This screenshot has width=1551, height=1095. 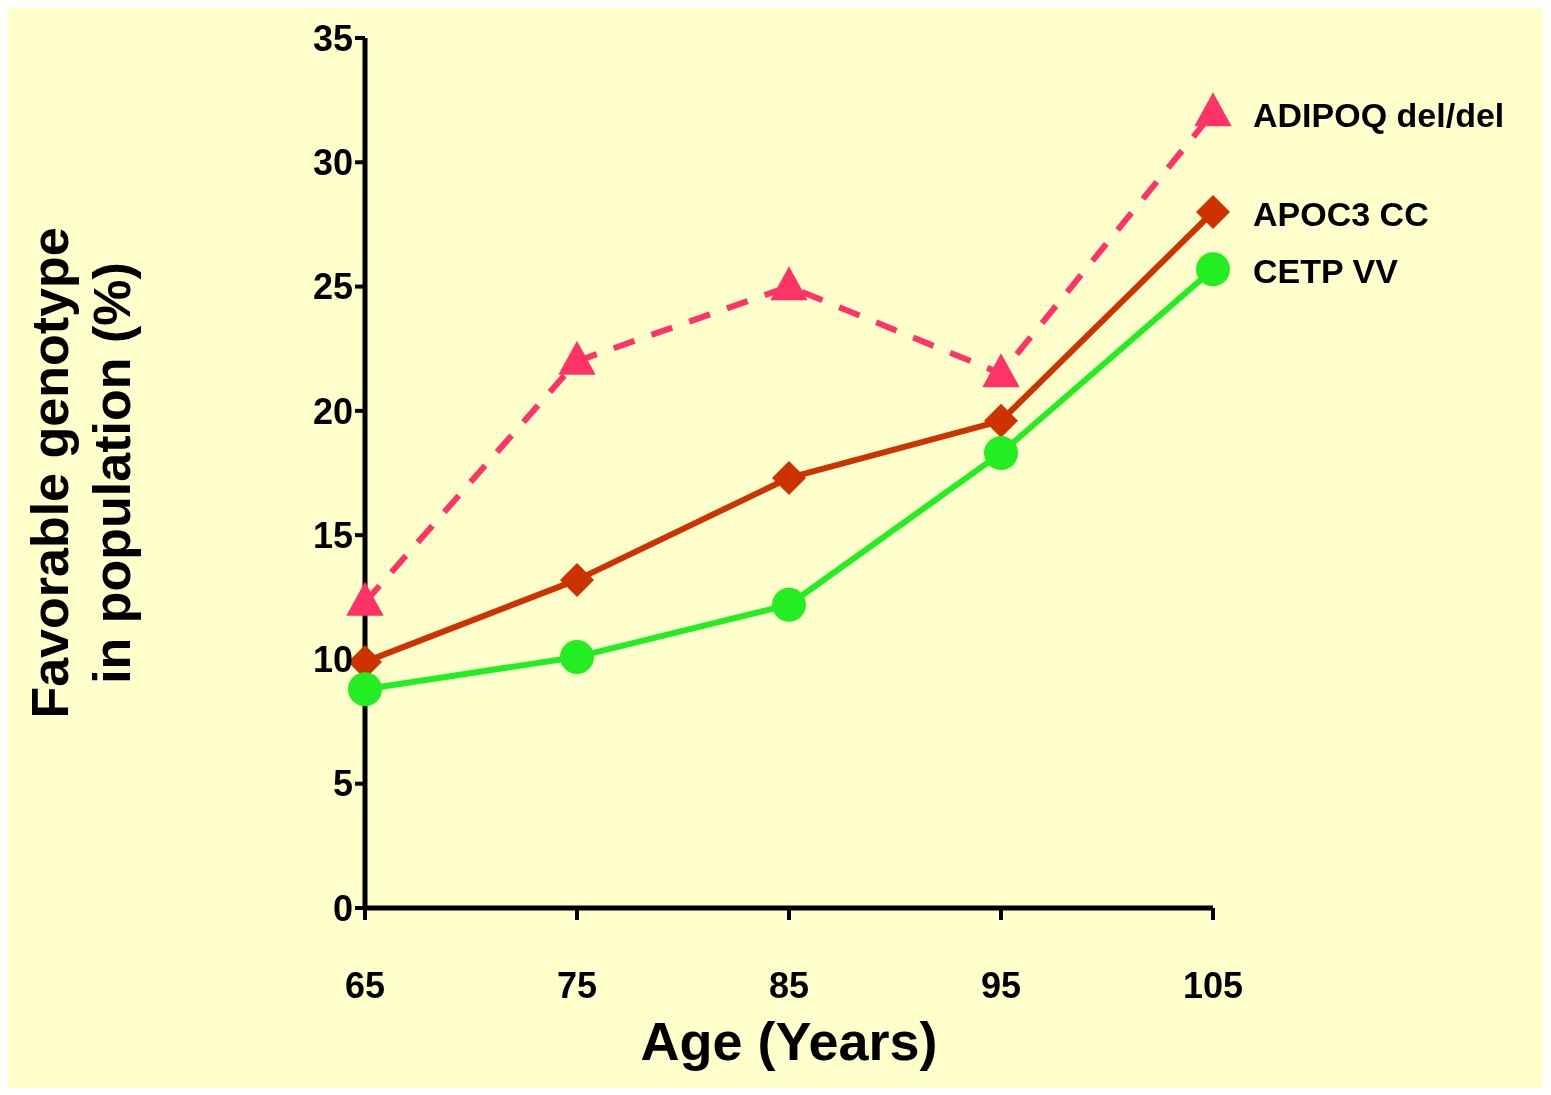 I want to click on series-label: APOC3 CC, so click(x=1341, y=214).